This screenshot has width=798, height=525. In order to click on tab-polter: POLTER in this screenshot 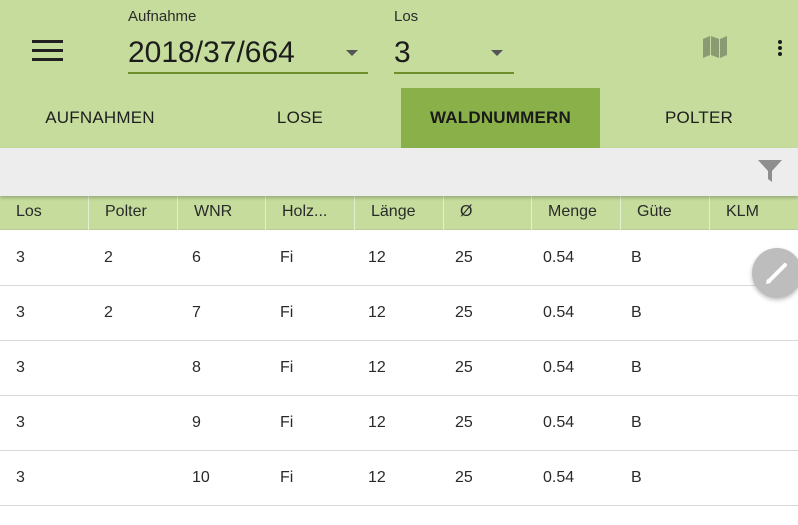, I will do `click(699, 117)`.